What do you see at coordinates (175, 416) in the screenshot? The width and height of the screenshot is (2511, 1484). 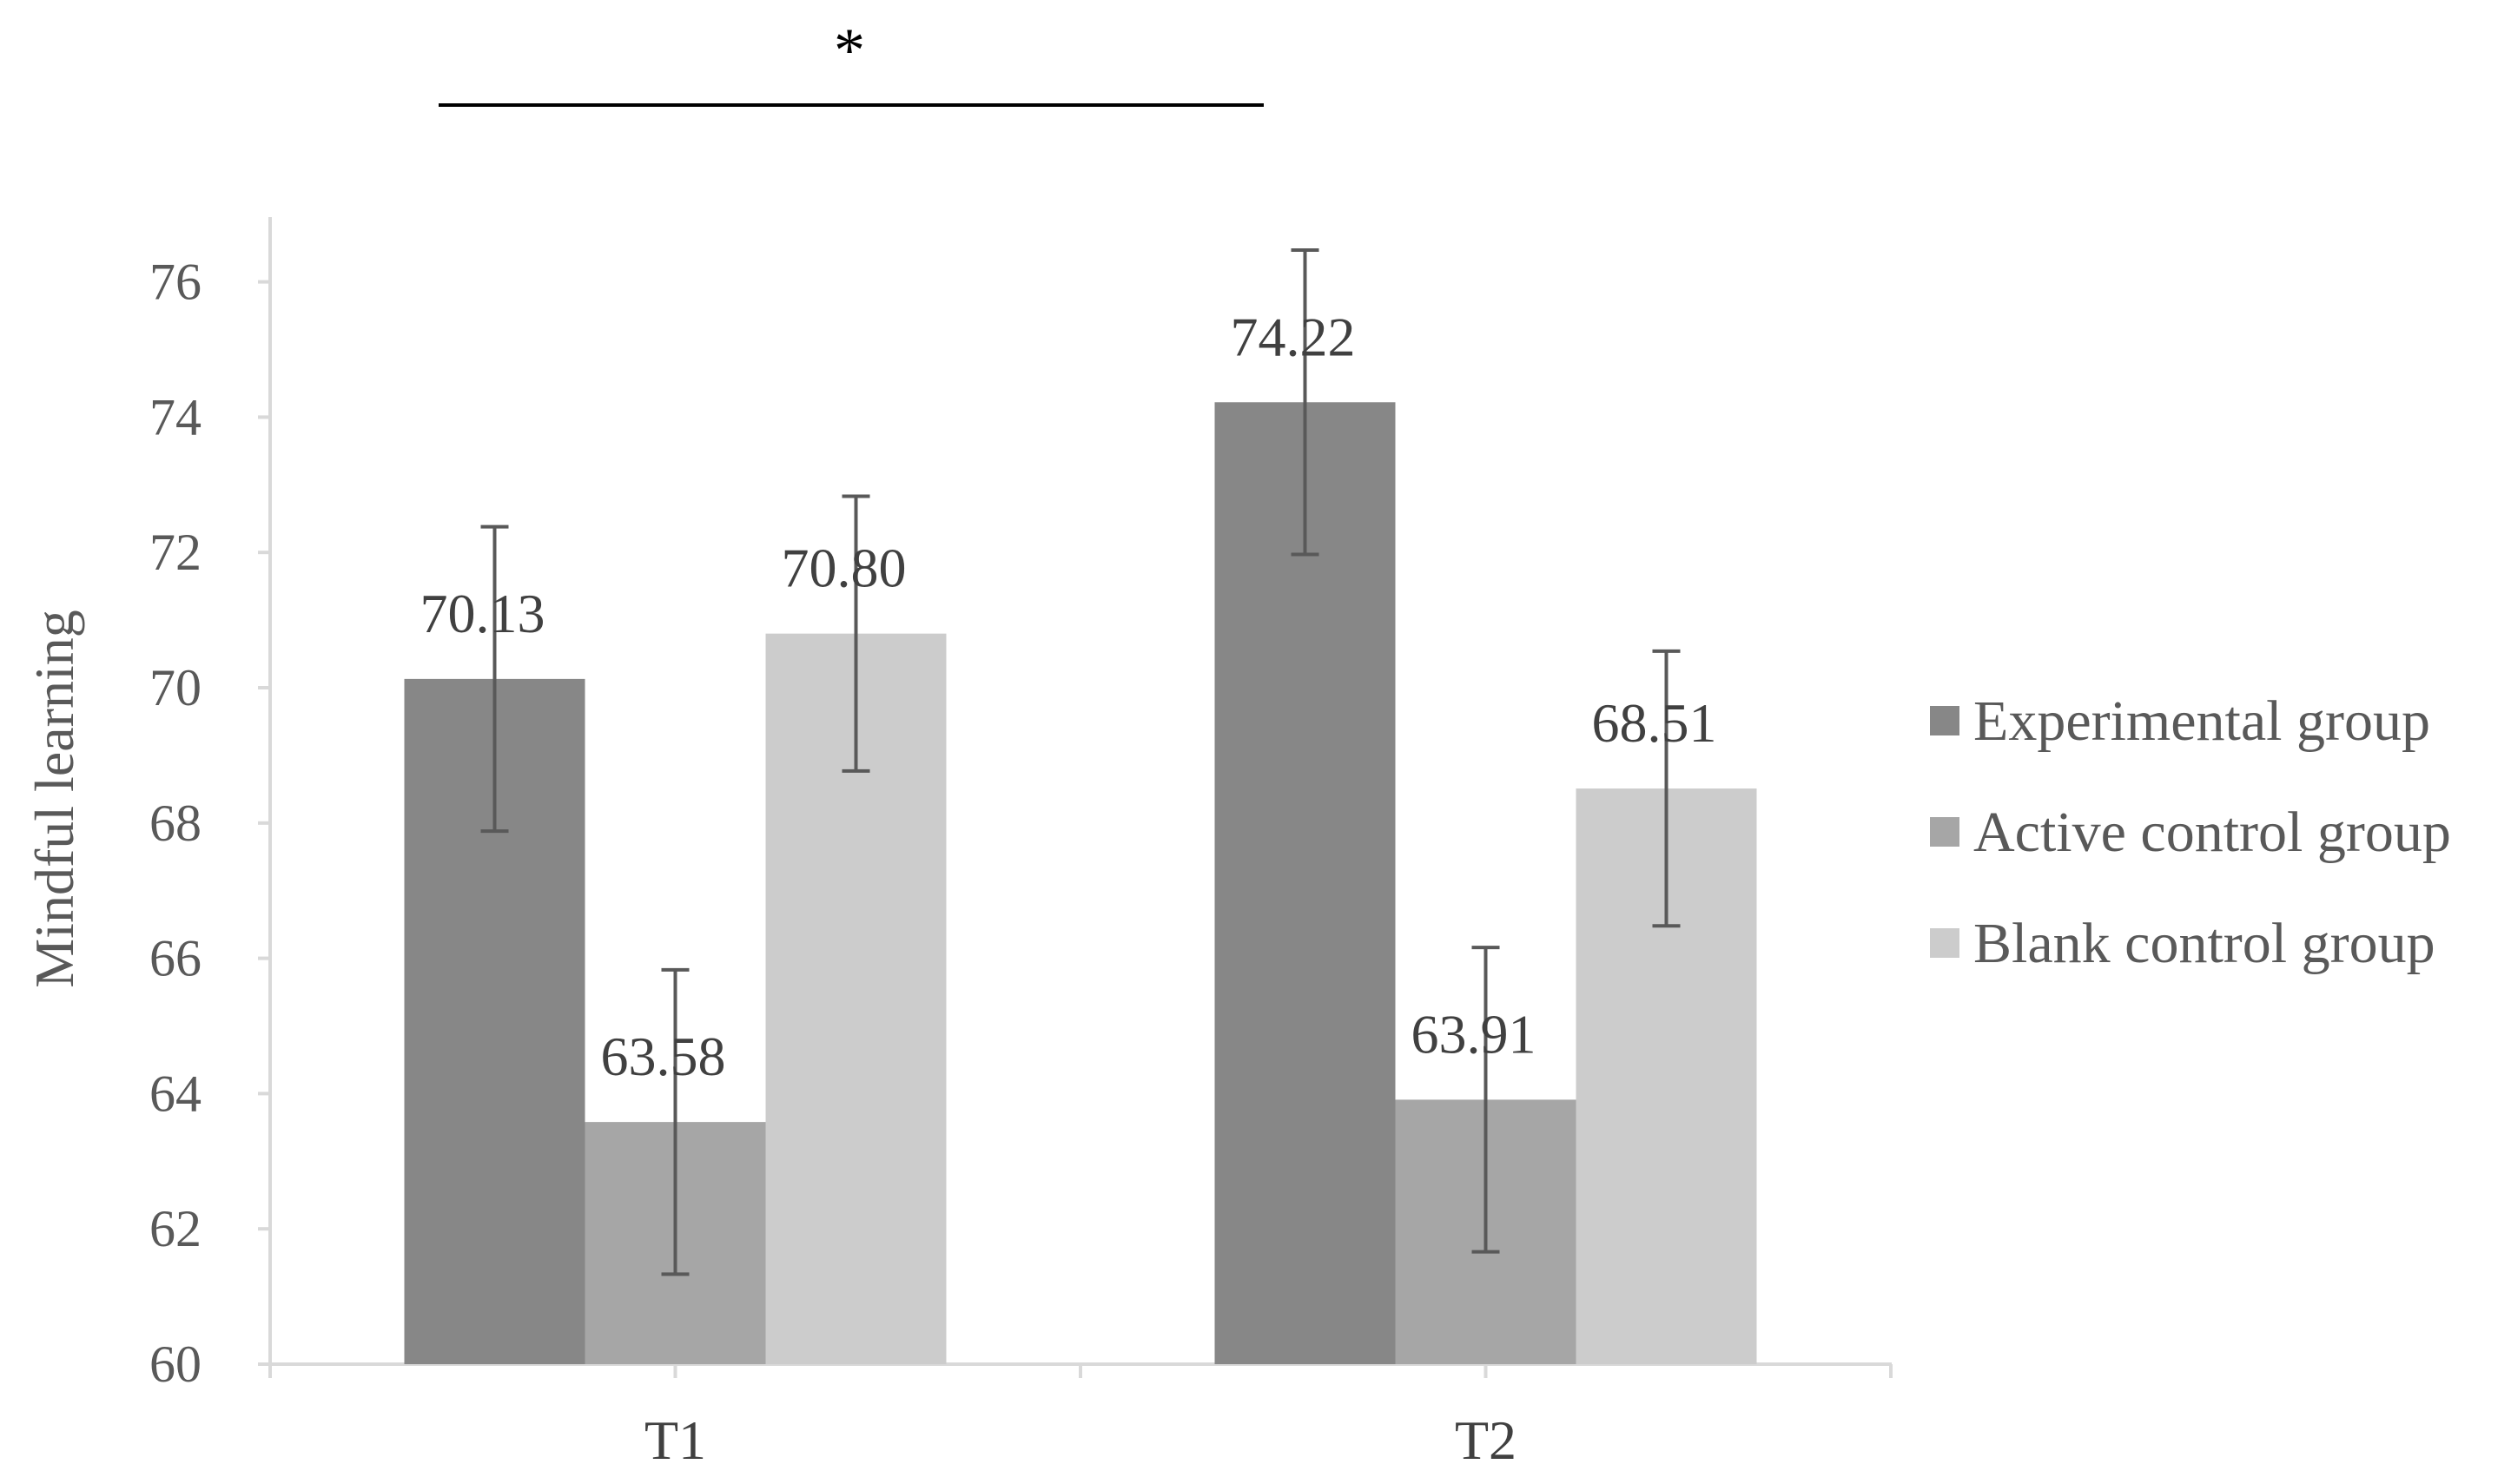 I see `y-tick-label: 74` at bounding box center [175, 416].